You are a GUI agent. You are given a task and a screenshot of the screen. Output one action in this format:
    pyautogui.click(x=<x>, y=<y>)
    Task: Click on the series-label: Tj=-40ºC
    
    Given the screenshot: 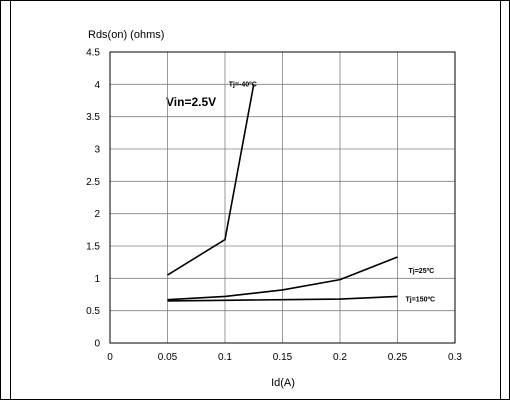 What is the action you would take?
    pyautogui.click(x=243, y=84)
    